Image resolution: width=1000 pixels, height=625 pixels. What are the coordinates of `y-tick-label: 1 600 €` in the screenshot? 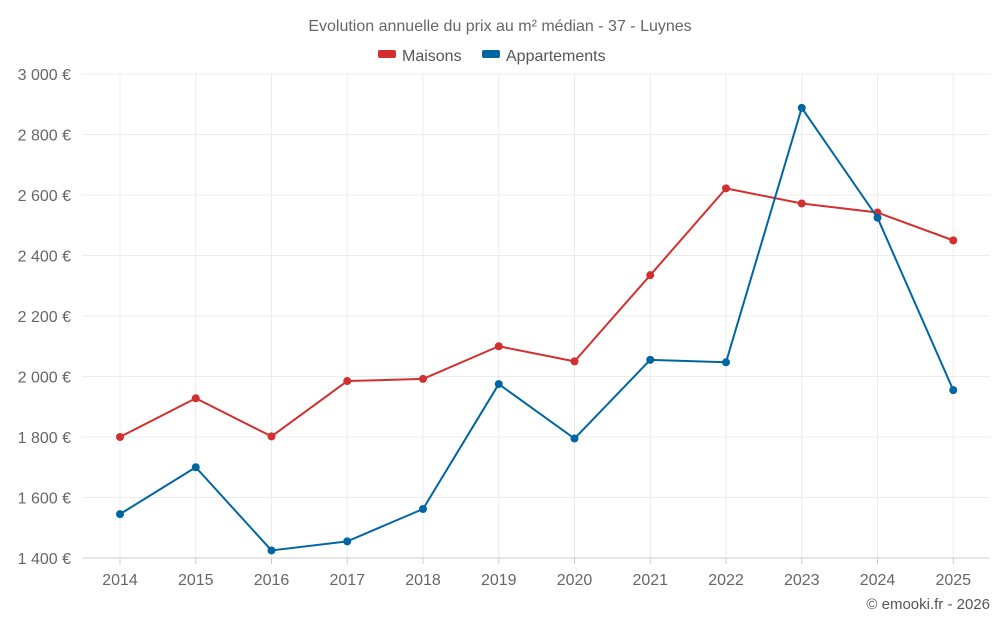 It's located at (44, 499).